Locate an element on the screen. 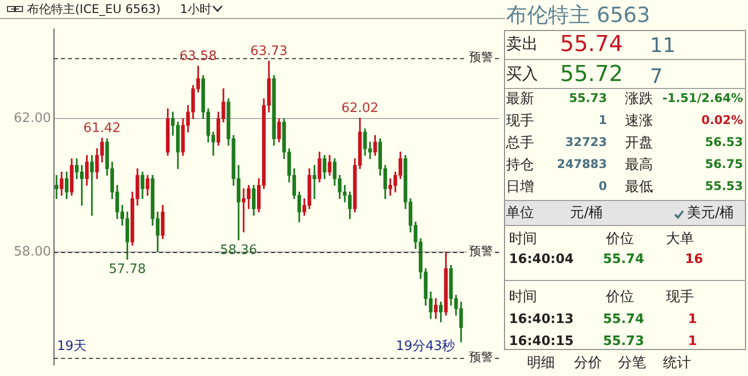  annotation: 57.78 is located at coordinates (127, 270).